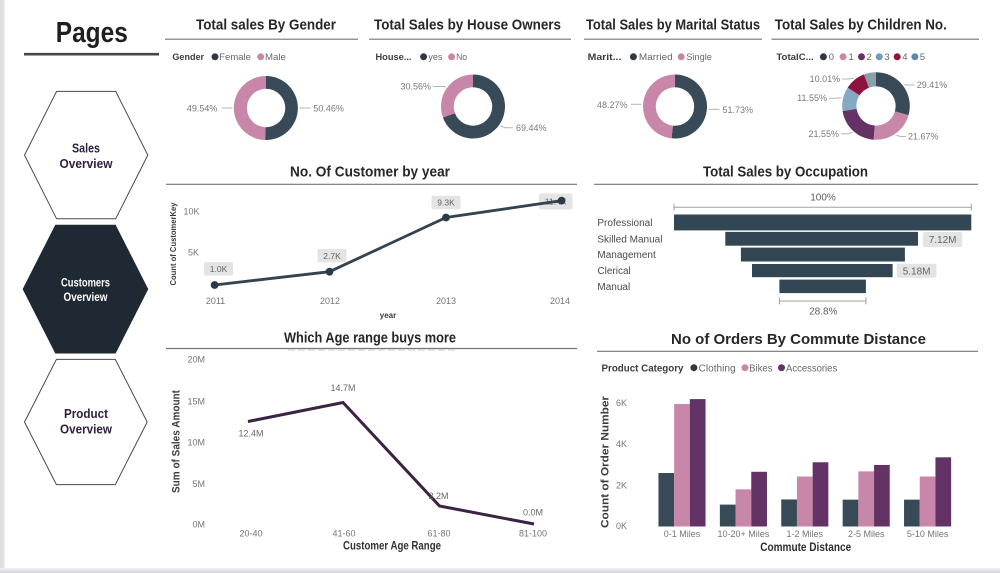 This screenshot has height=573, width=1000. I want to click on svg-text: 30.56%, so click(415, 87).